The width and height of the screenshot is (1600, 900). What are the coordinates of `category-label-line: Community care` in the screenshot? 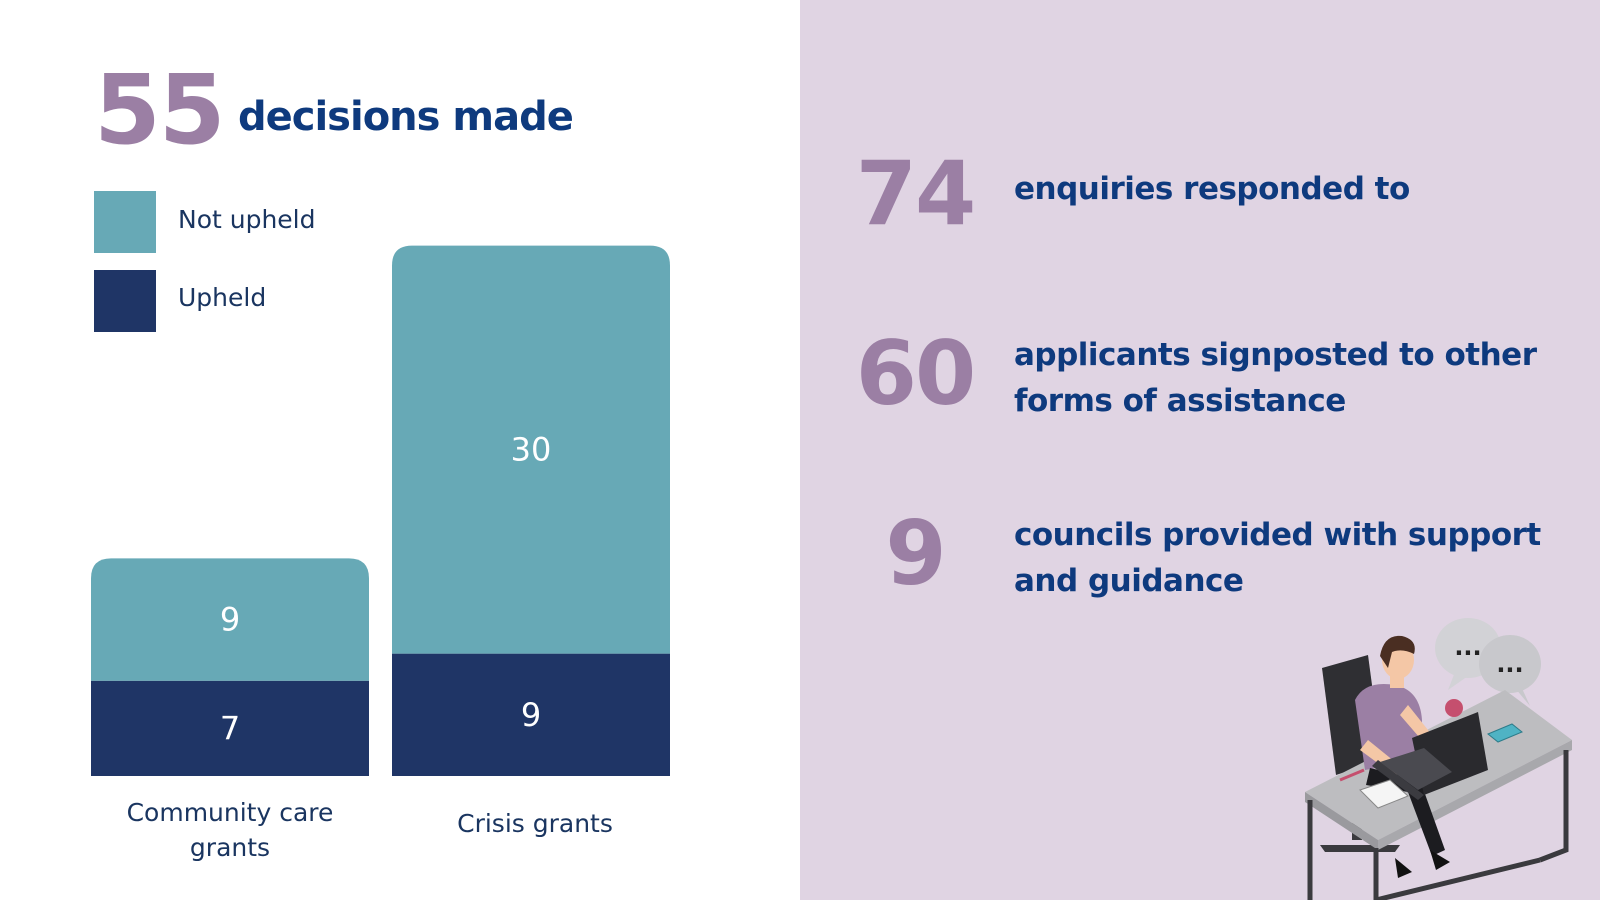 It's located at (230, 812).